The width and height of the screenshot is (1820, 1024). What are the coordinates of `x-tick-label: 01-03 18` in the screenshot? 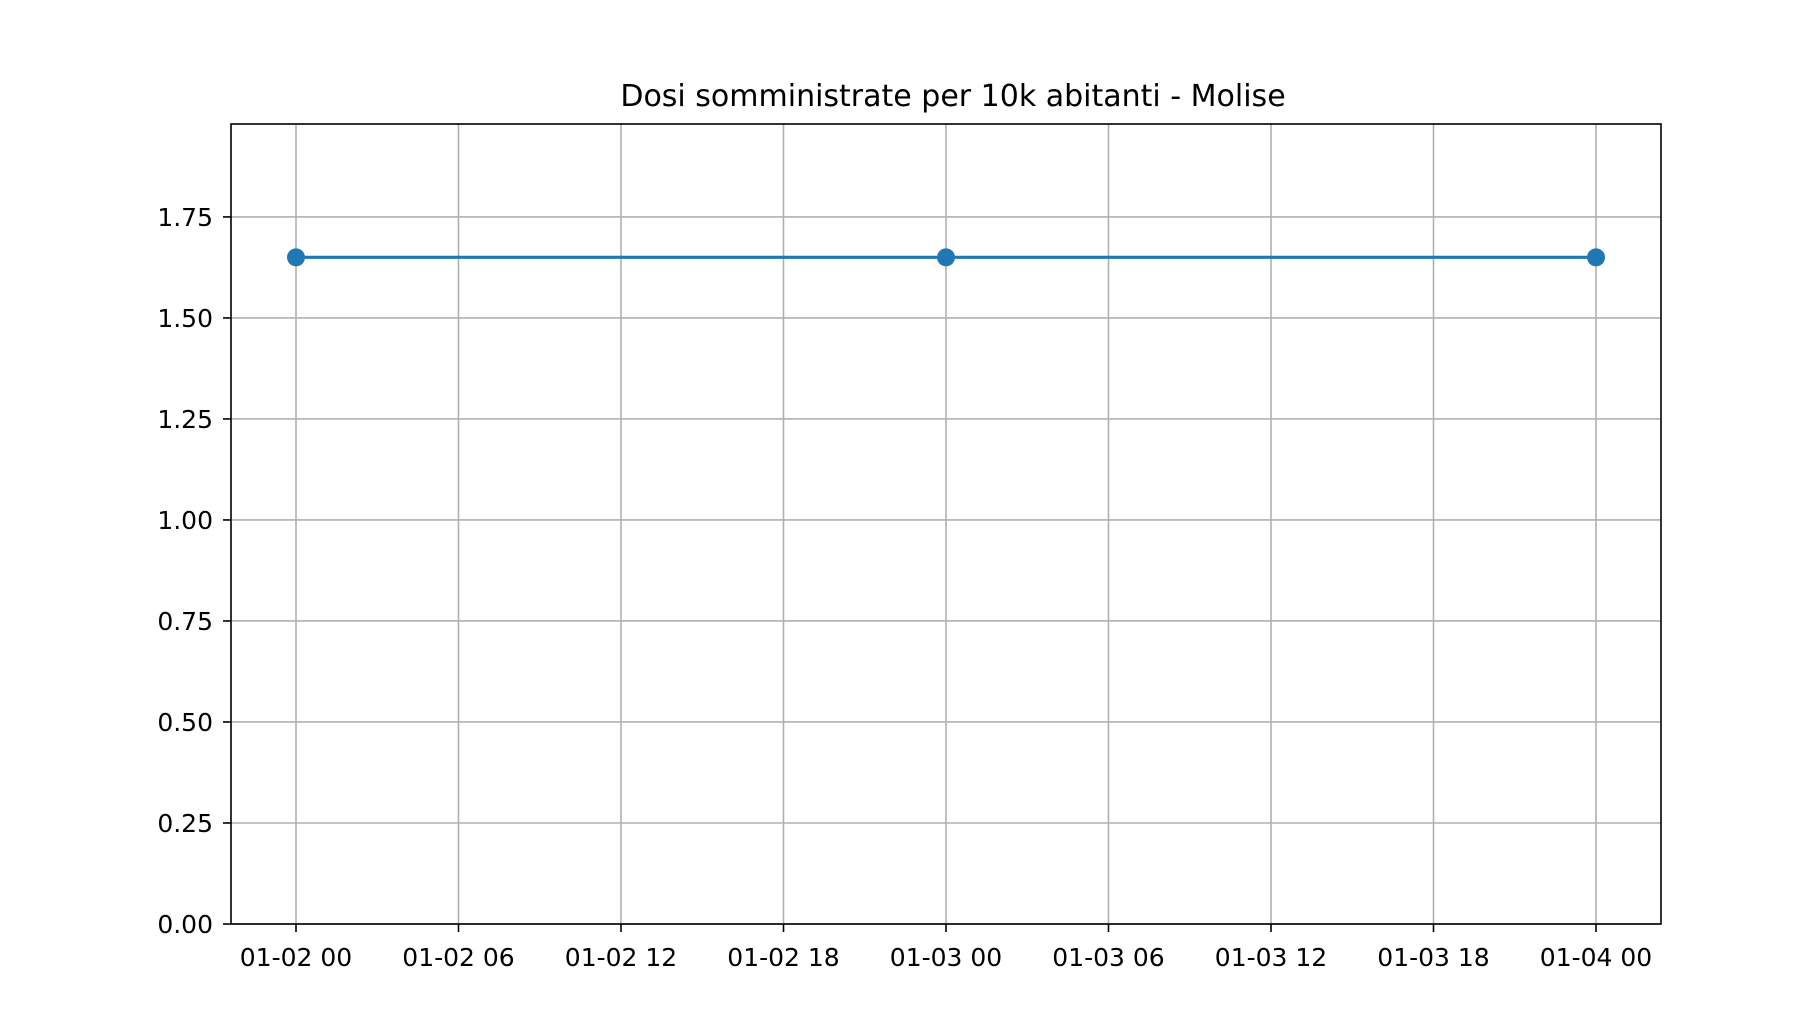 It's located at (1433, 957).